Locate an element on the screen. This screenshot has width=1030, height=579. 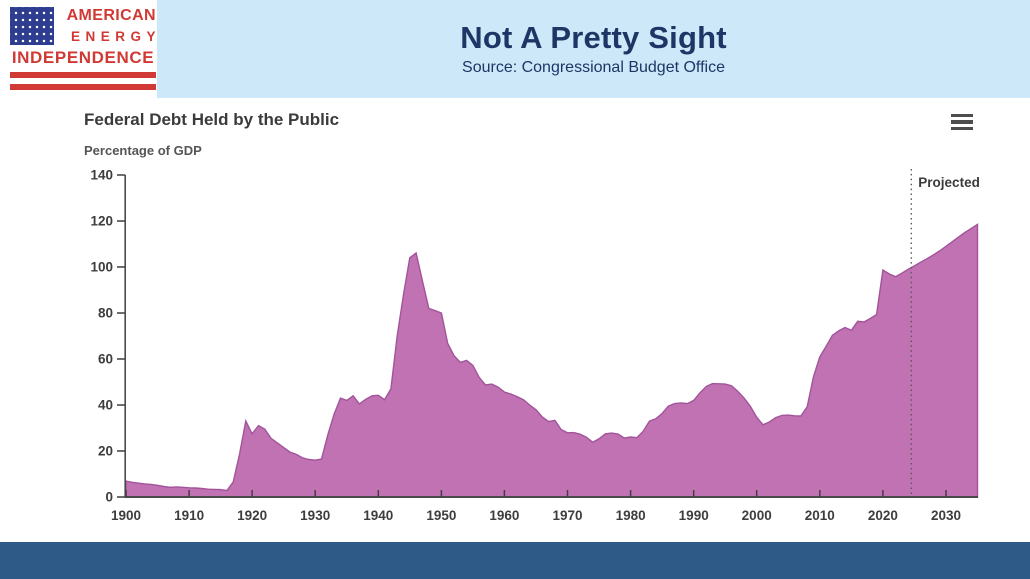
x-tick-label: 1910 is located at coordinates (189, 515).